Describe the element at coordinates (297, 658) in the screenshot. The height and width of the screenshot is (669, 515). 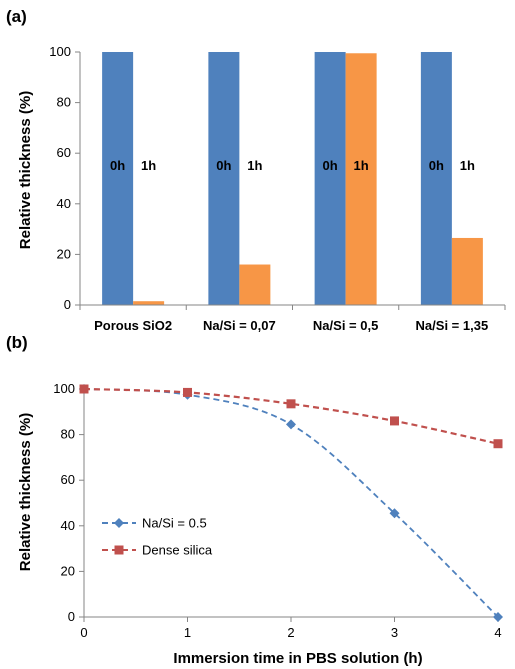
I see `panel-b-x-axis-label: Immersion time in PBS solution (h)` at that location.